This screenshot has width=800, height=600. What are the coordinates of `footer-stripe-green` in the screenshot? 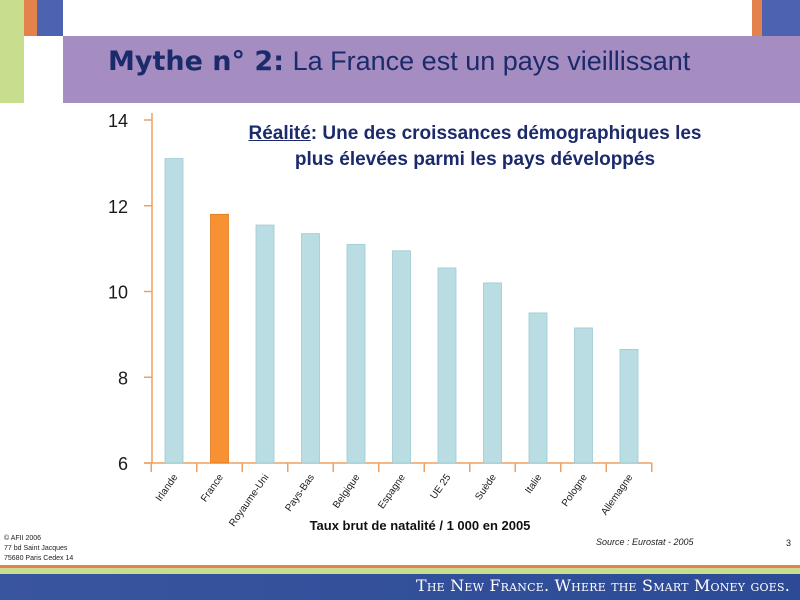 It's located at (400, 571).